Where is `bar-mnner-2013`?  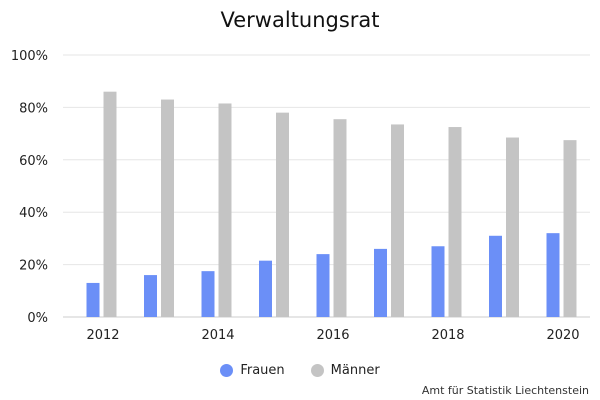
bar-mnner-2013 is located at coordinates (167, 208).